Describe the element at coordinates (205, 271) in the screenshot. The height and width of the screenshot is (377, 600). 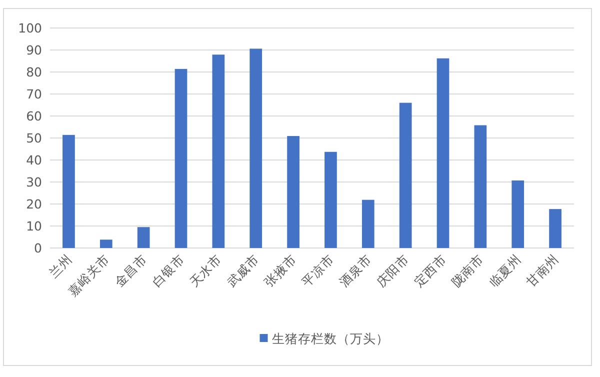
I see `x-tick-label: 天水市` at that location.